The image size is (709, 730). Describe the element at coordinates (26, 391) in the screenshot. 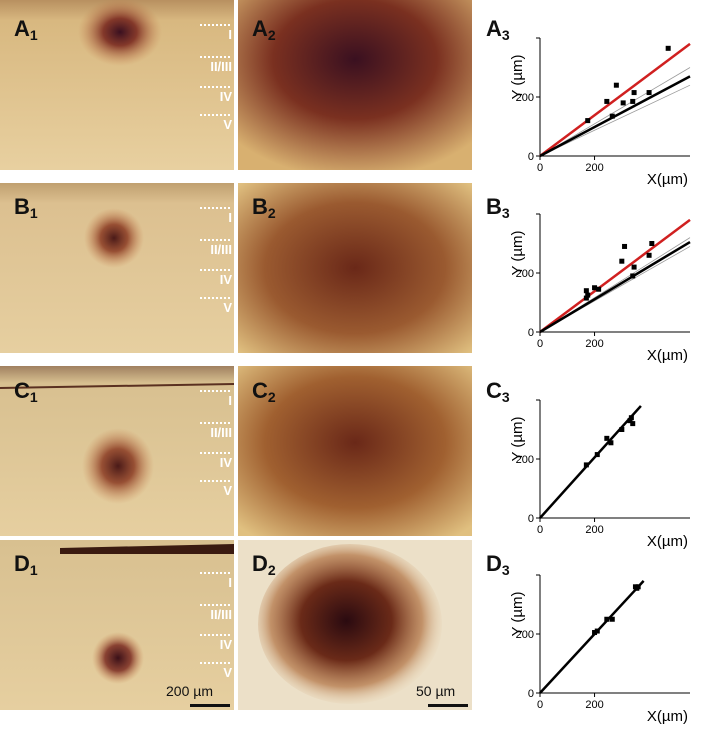

I see `panel-label-C1: C1` at that location.